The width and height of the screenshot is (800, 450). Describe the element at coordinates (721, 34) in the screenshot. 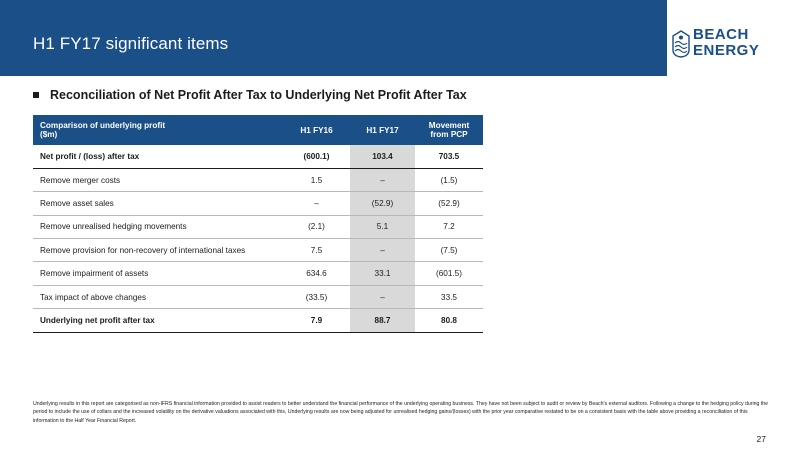

I see `logo-text-beach: BEACH` at that location.